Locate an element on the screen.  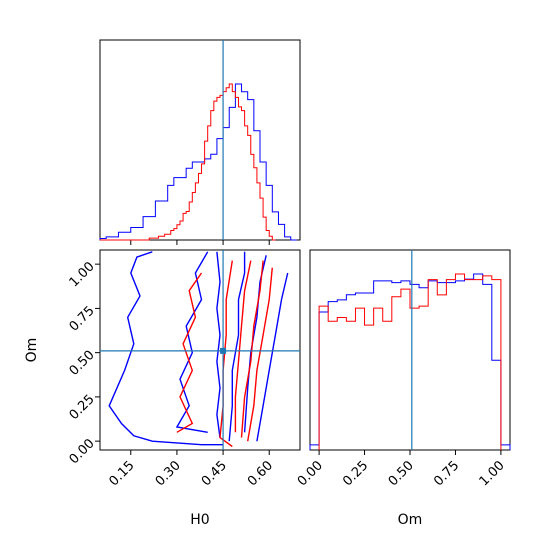
h0-histogram-series is located at coordinates (198, 162).